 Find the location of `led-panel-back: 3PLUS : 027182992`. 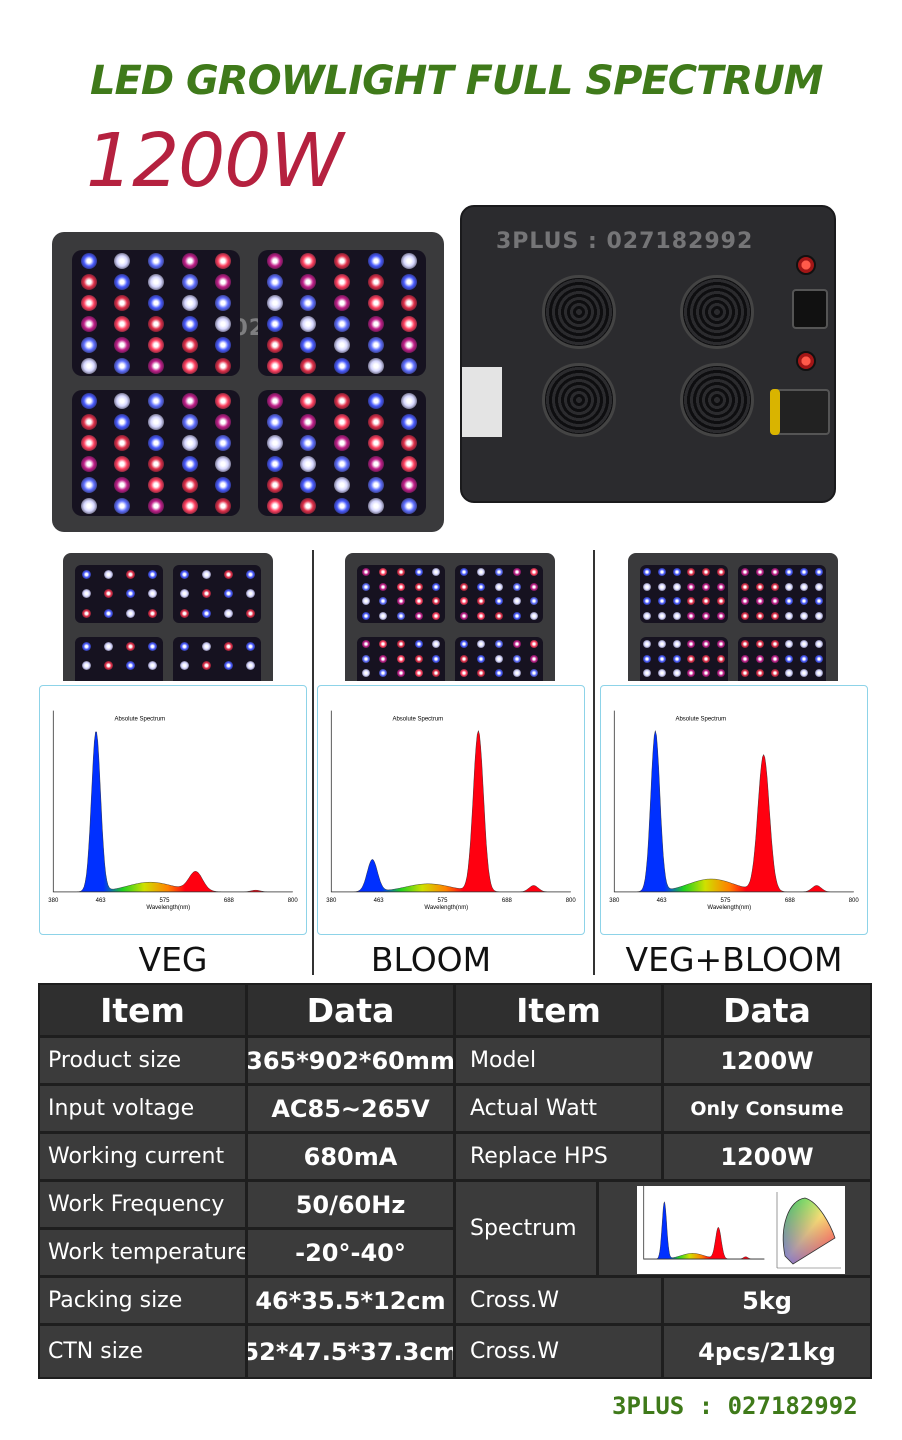

led-panel-back: 3PLUS : 027182992 is located at coordinates (648, 354).